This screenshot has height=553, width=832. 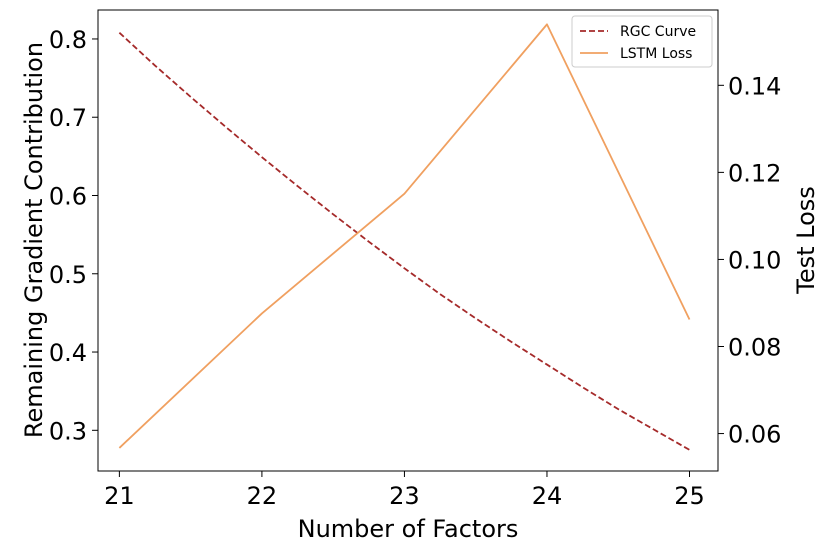 What do you see at coordinates (68, 40) in the screenshot?
I see `y-left-tick-label: 0.8` at bounding box center [68, 40].